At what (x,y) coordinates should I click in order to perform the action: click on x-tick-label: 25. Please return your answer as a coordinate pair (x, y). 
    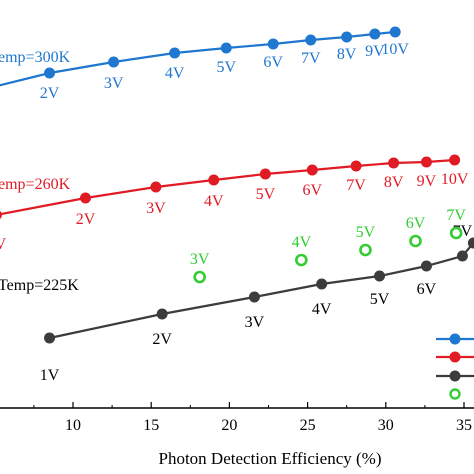
    Looking at the image, I should click on (308, 425).